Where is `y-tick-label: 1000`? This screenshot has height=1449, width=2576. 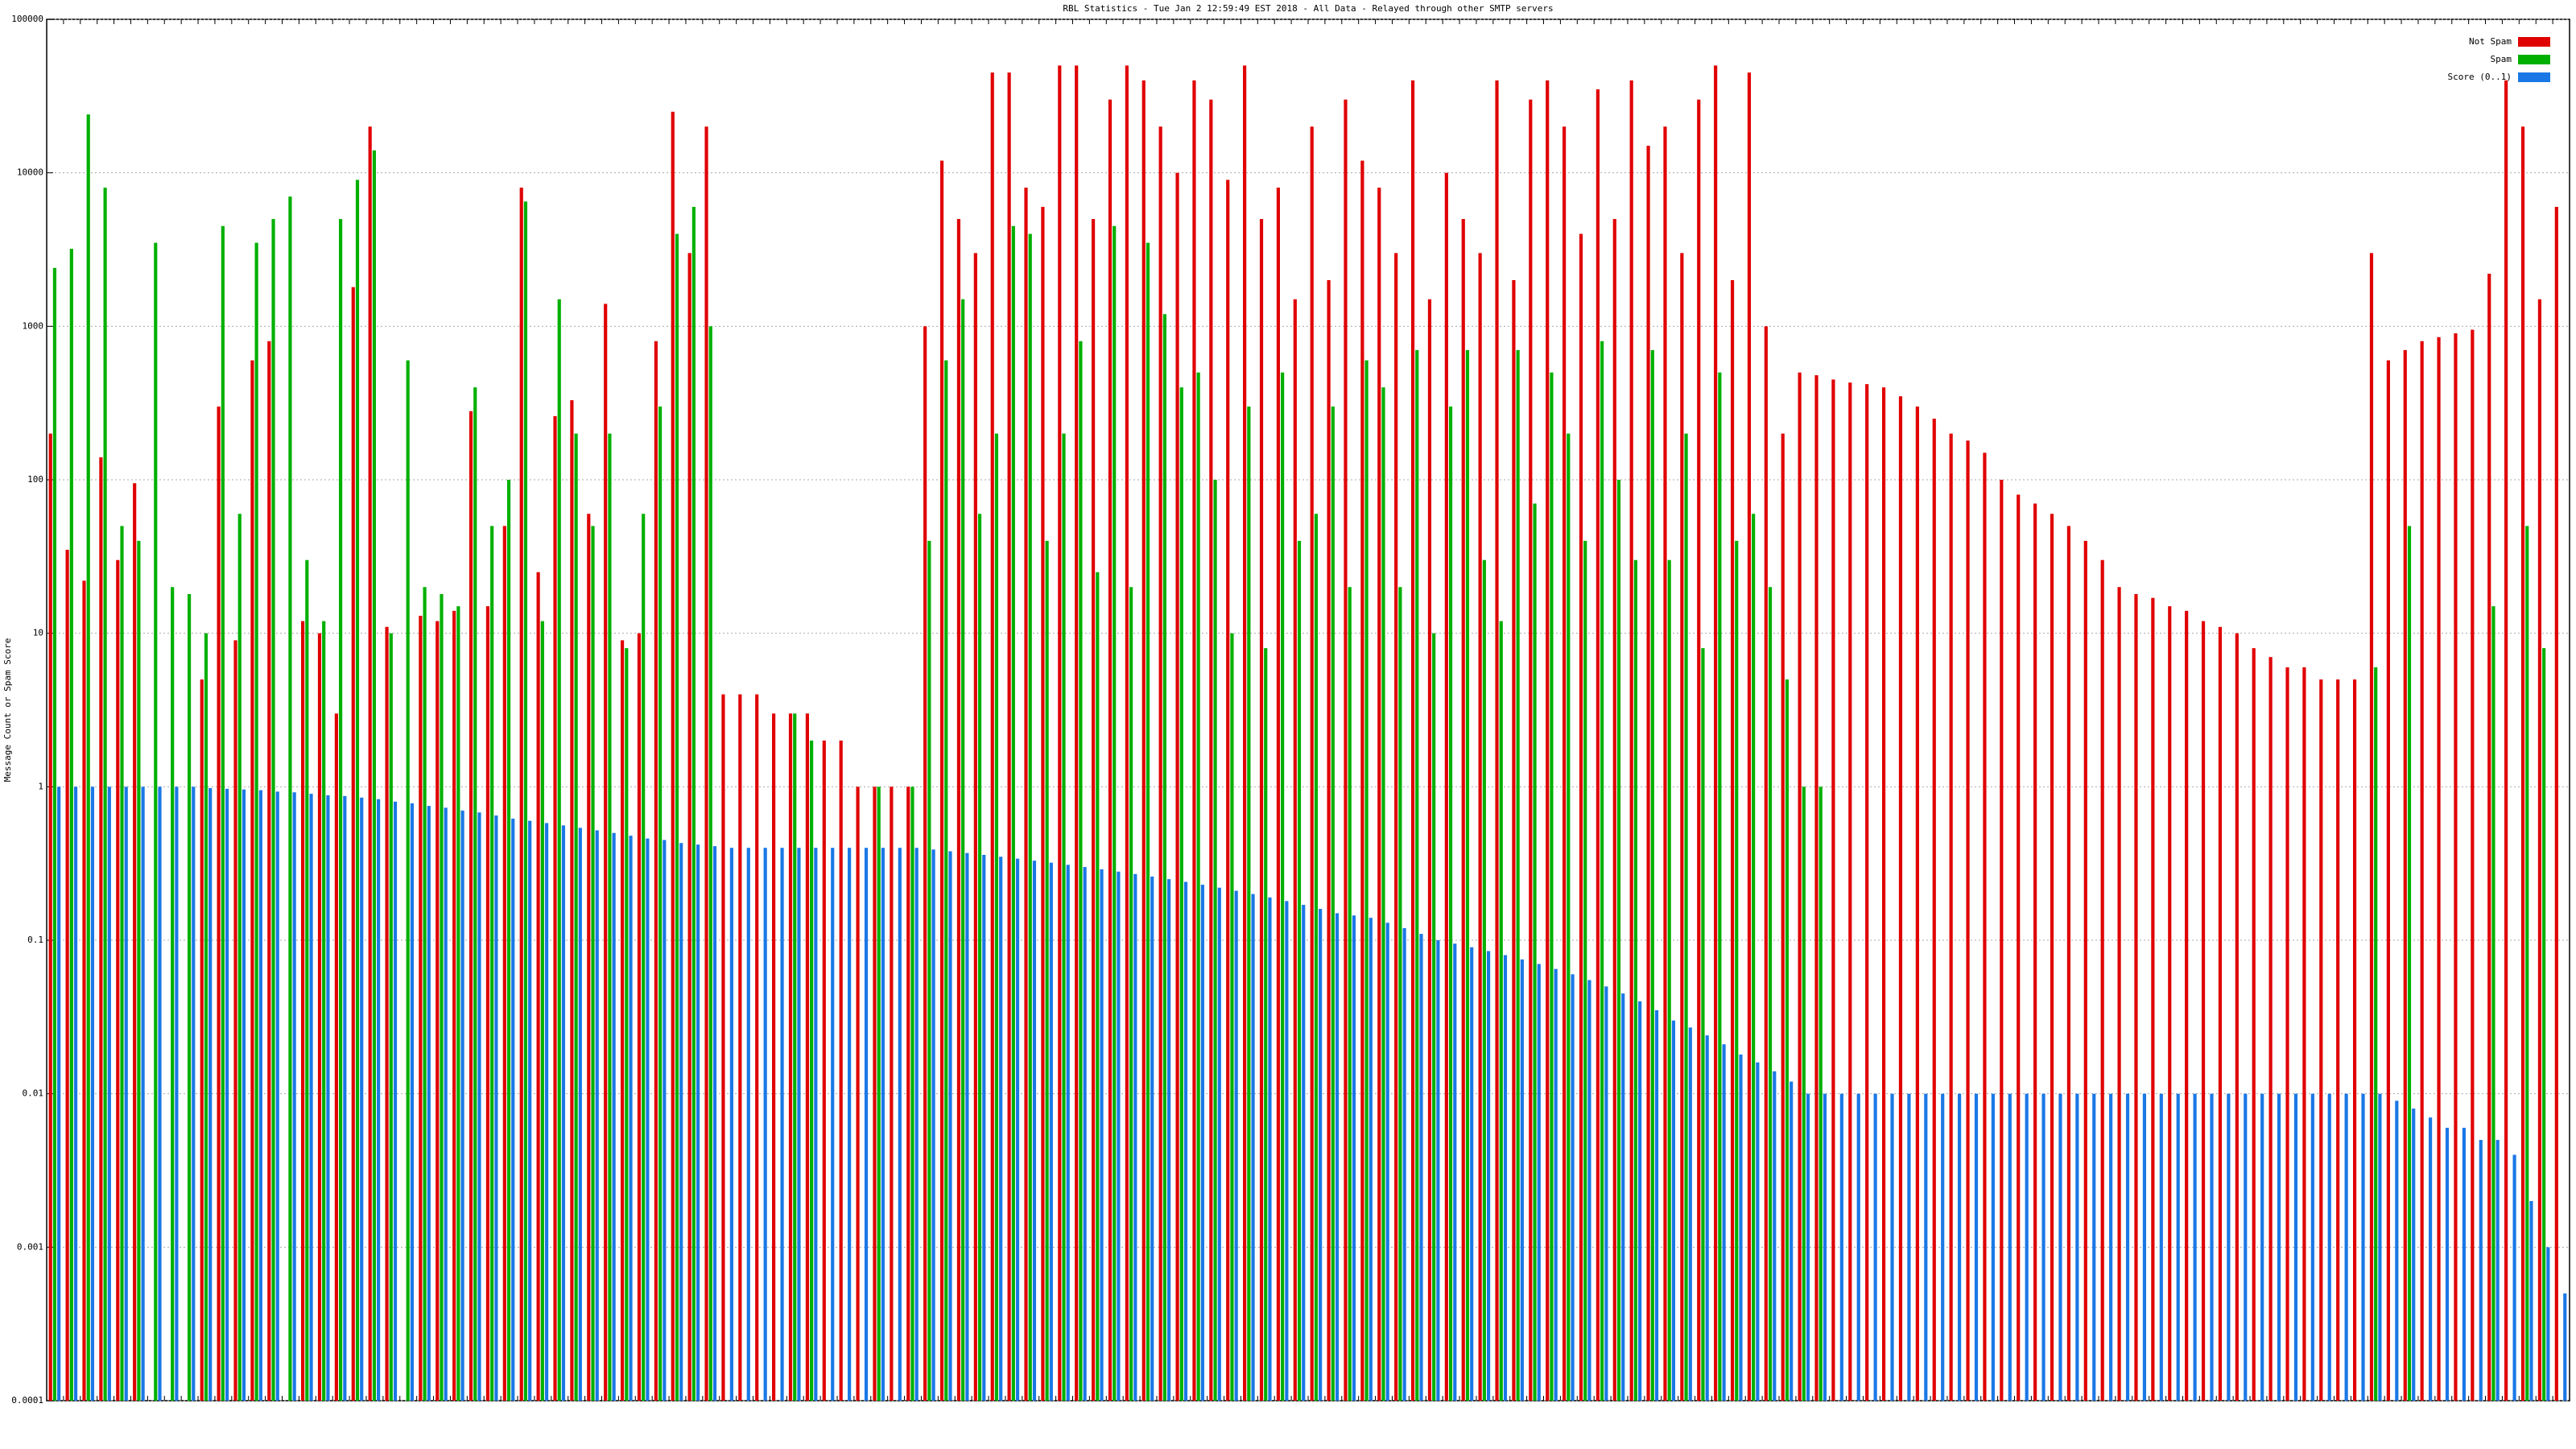
y-tick-label: 1000 is located at coordinates (33, 325).